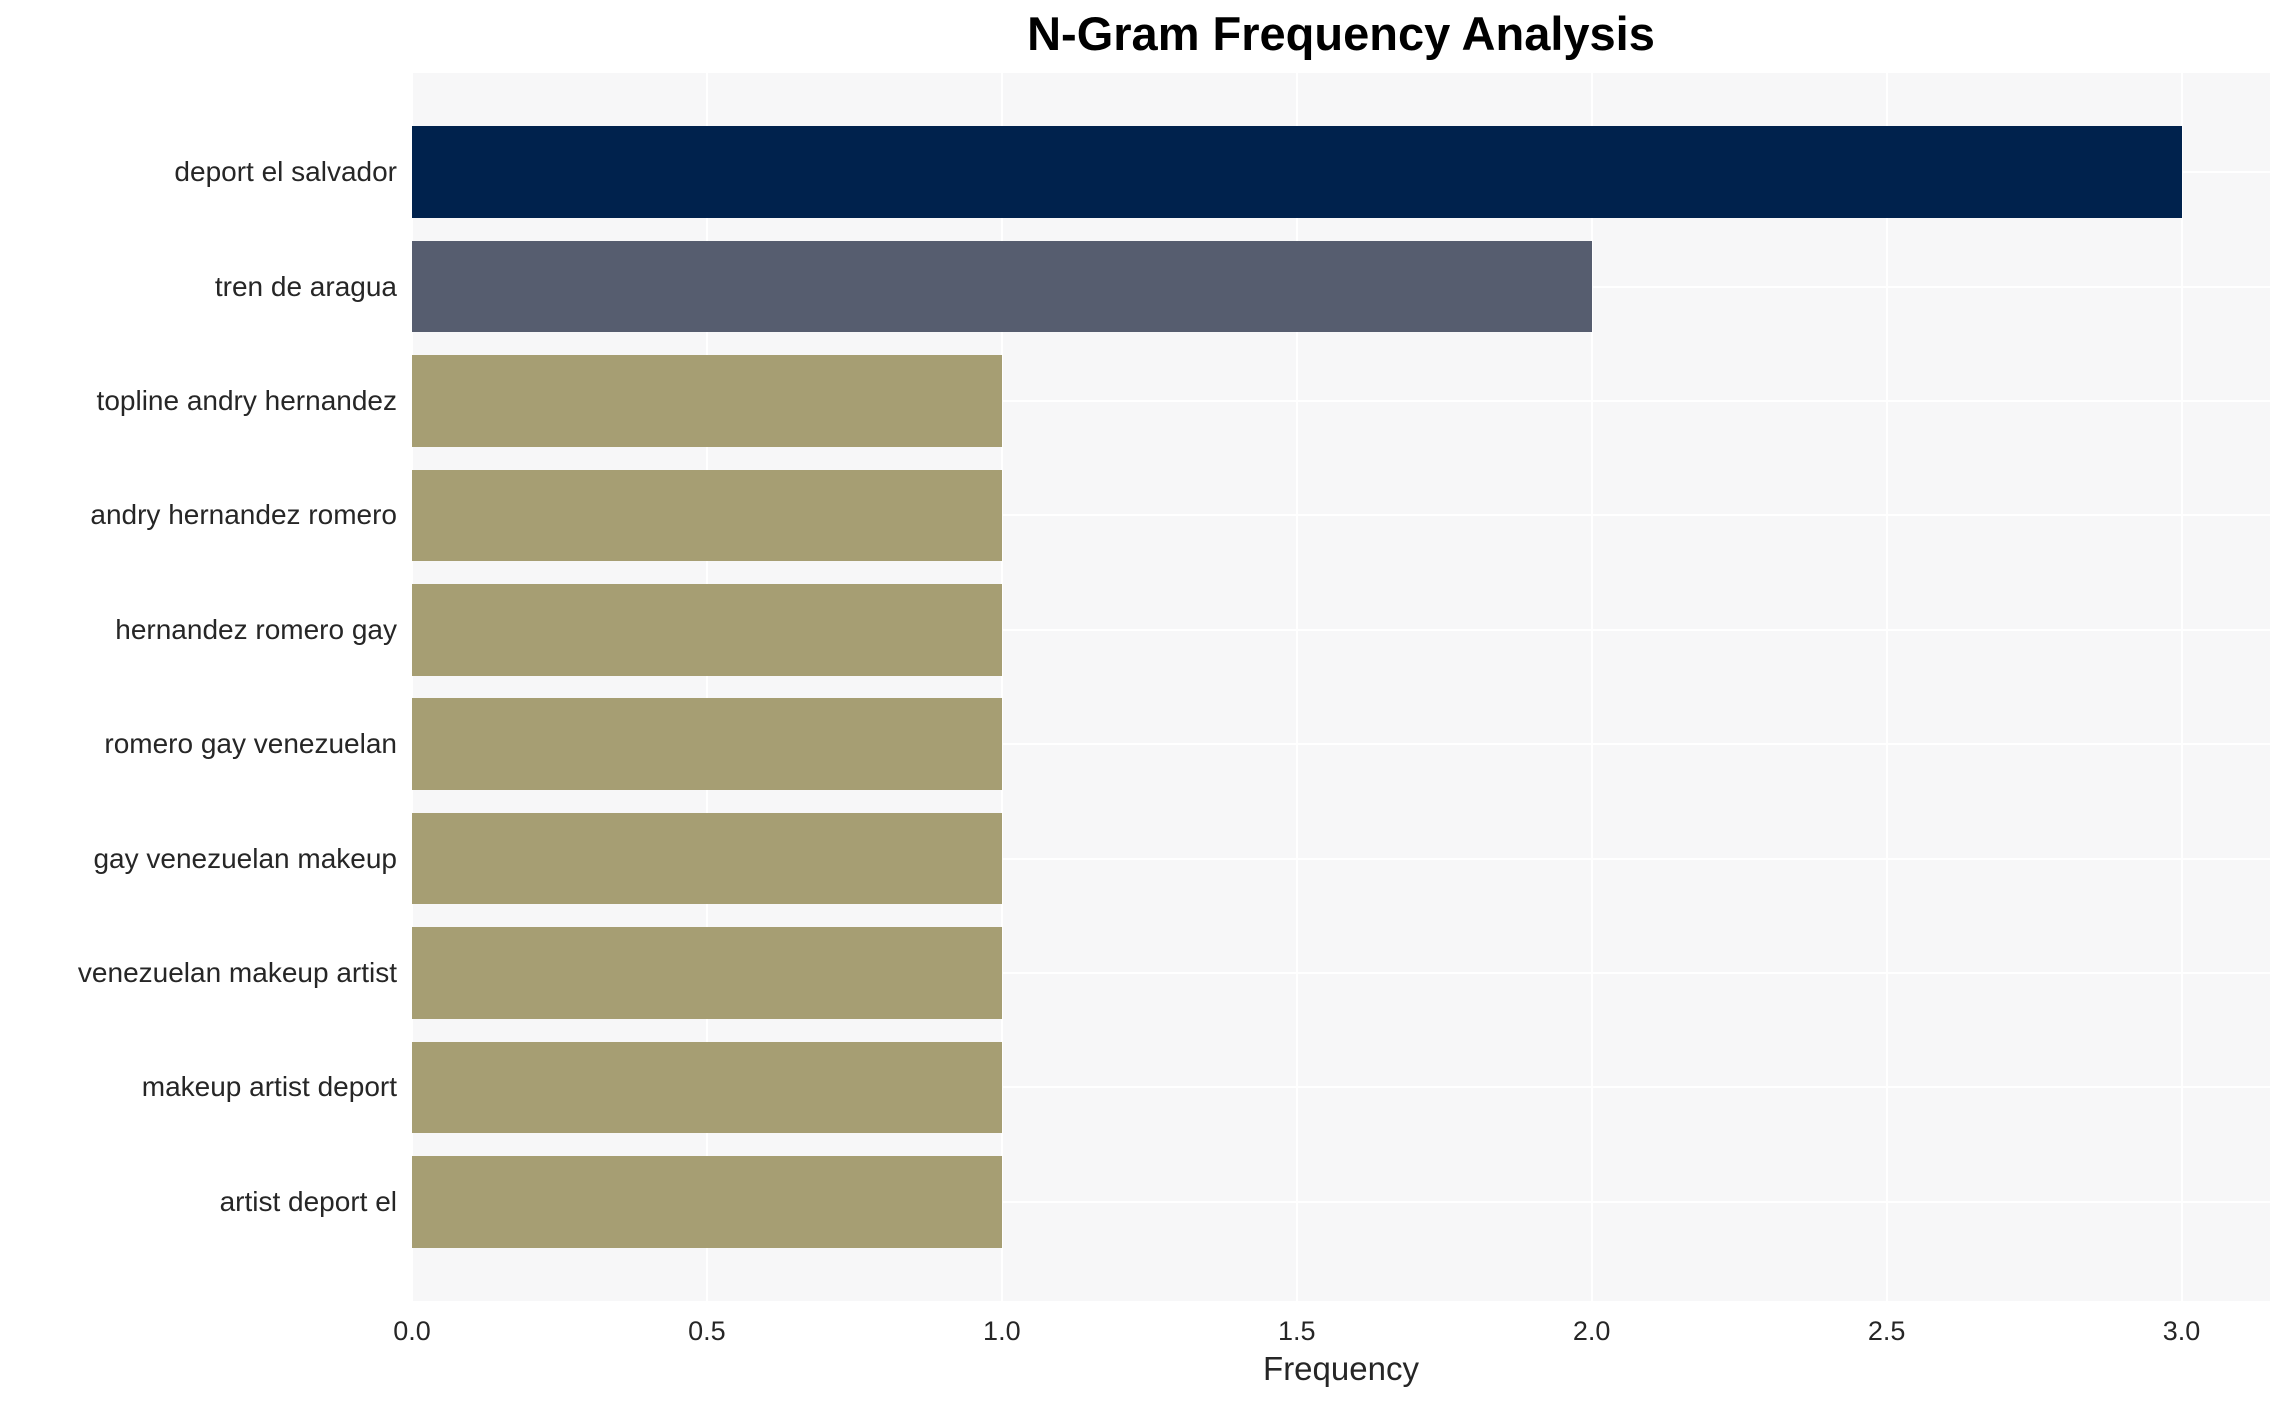 The width and height of the screenshot is (2289, 1402). I want to click on x-tick-label: 2.0, so click(1591, 1331).